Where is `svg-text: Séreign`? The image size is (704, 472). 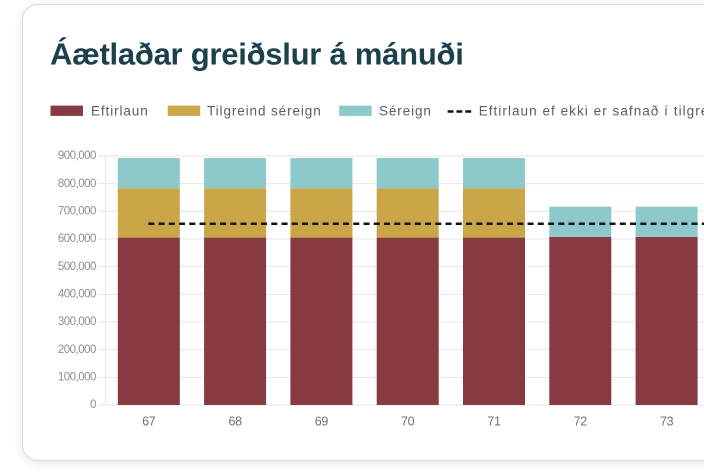
svg-text: Séreign is located at coordinates (405, 111).